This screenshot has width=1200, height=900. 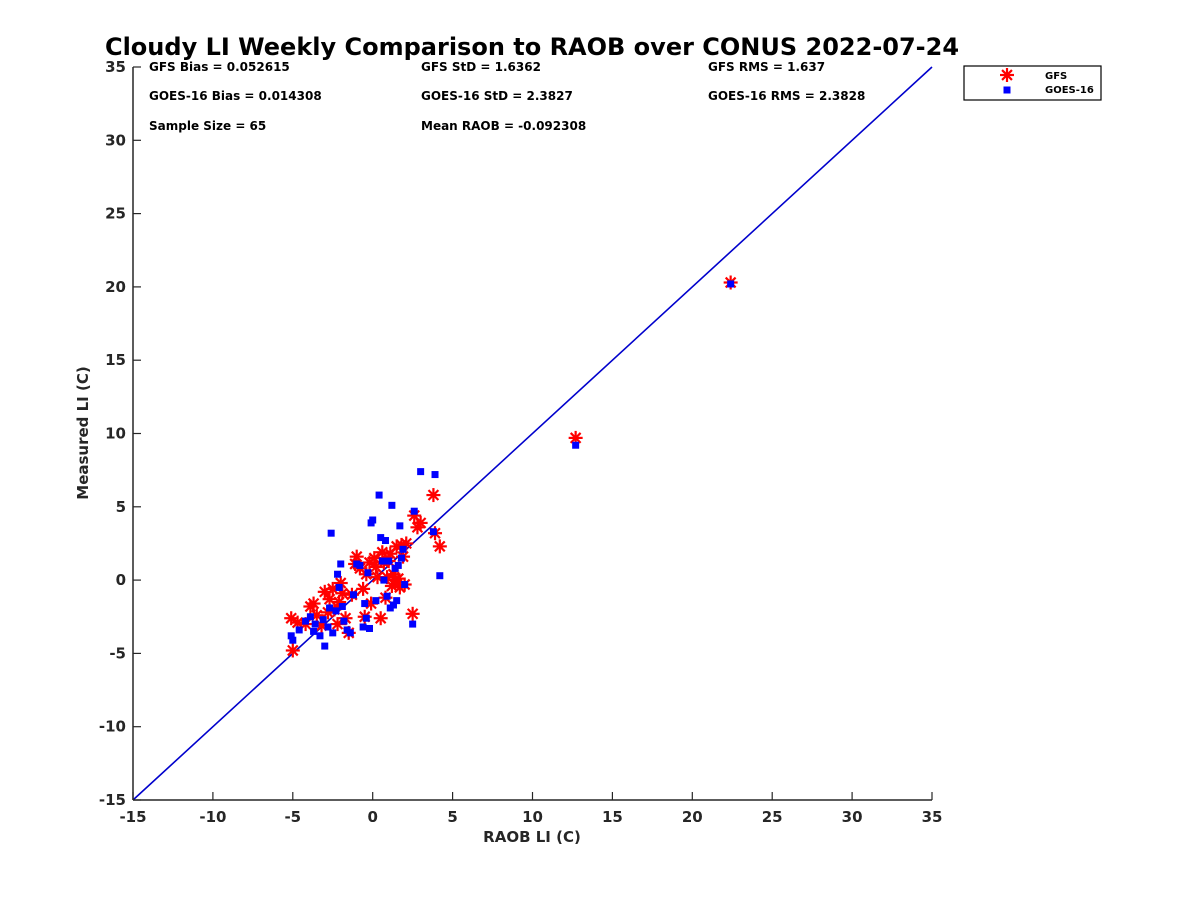 I want to click on x-tick-label: 35, so click(x=932, y=817).